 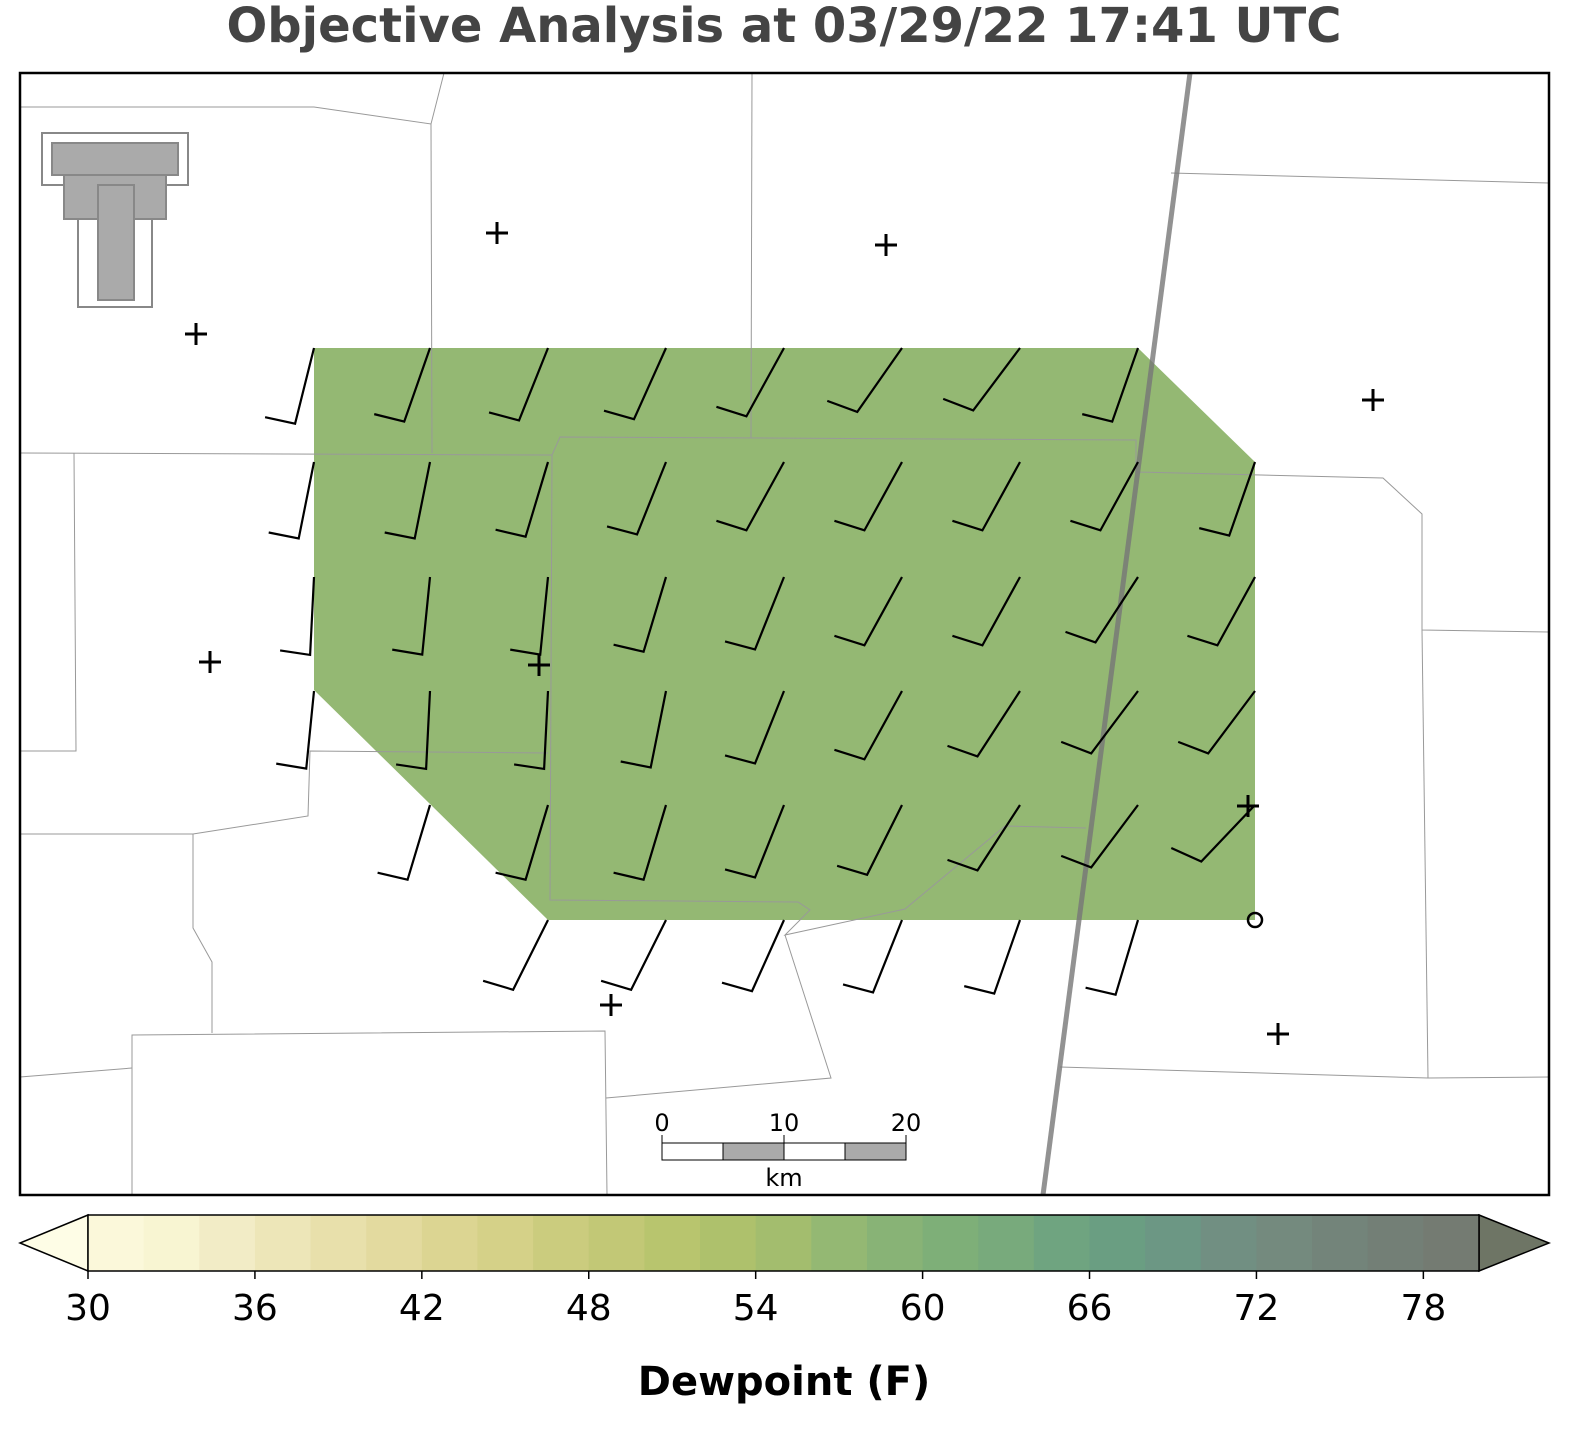 What do you see at coordinates (787, 1150) in the screenshot?
I see `scale-bar: 0 10 20 km` at bounding box center [787, 1150].